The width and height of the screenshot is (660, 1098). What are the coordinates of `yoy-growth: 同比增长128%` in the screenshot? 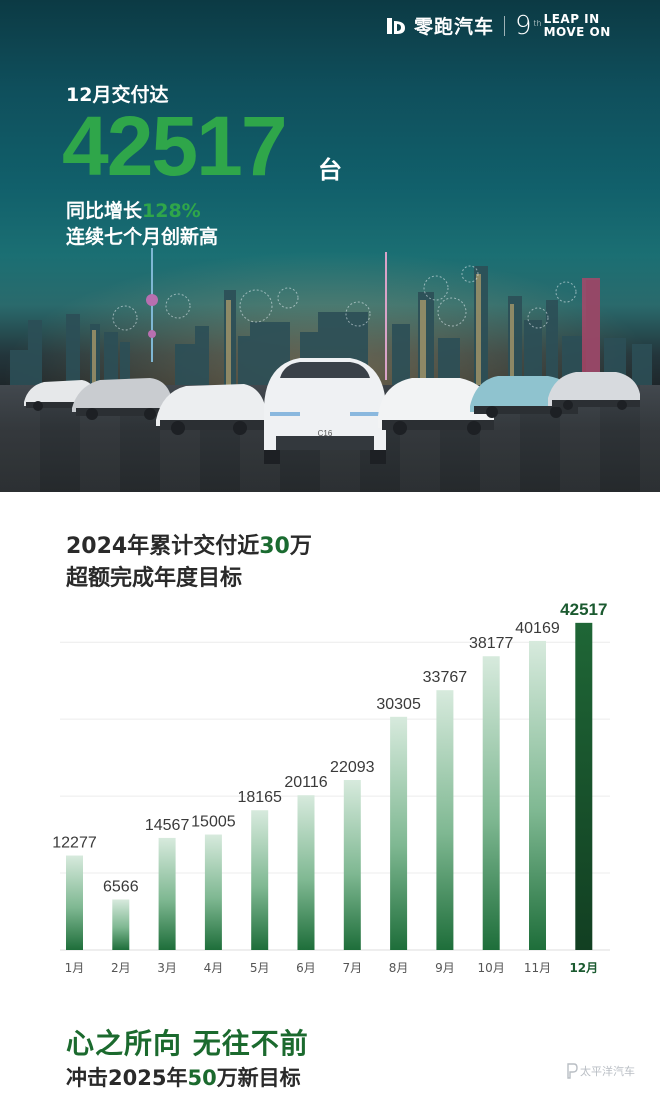 It's located at (133, 211).